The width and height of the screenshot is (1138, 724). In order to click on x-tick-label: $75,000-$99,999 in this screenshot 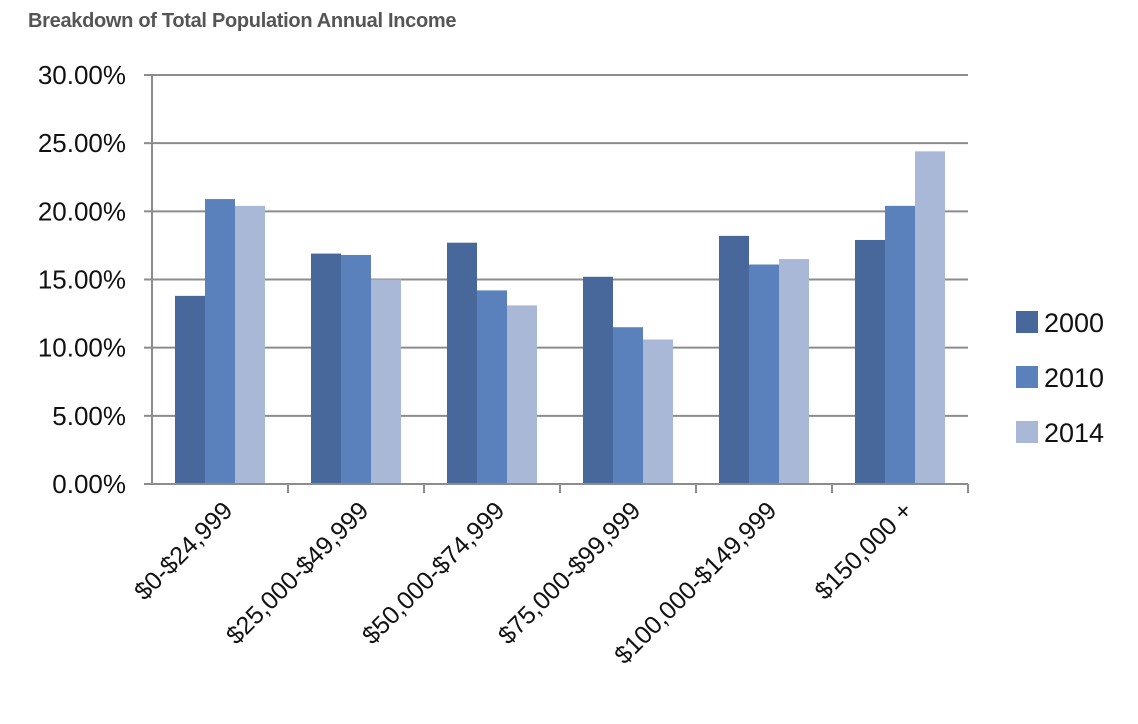, I will do `click(569, 572)`.